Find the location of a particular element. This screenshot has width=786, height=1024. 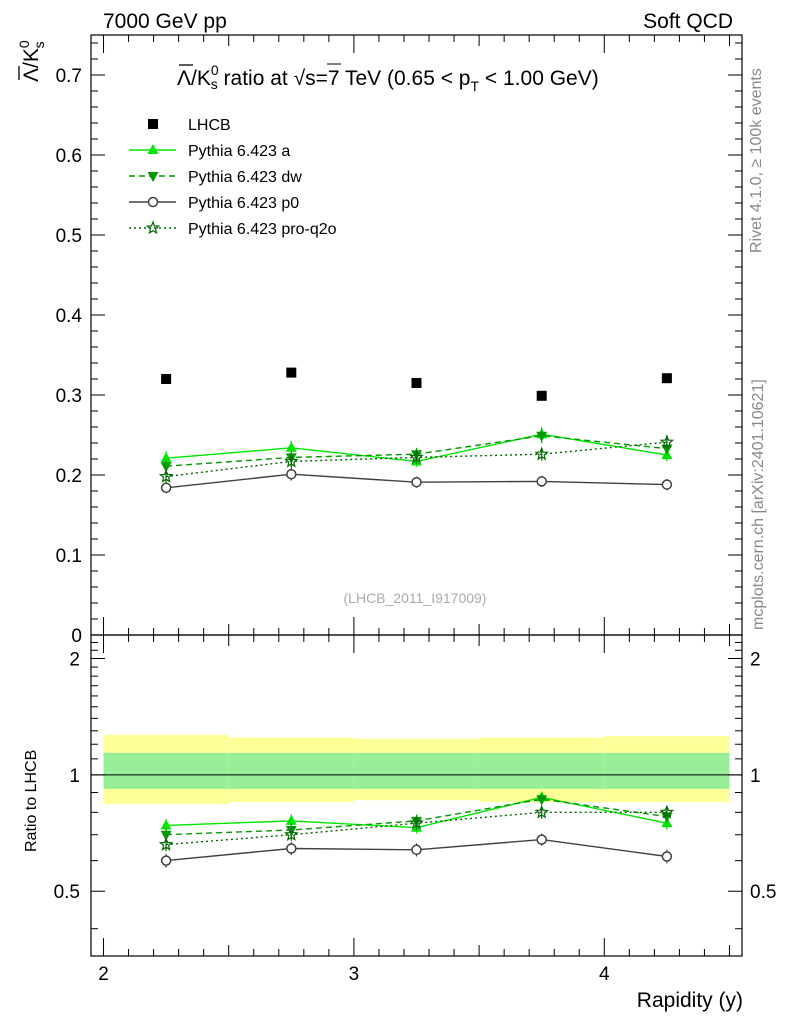

title-s-eq: s=7 TeV (0.65 < p is located at coordinates (387, 78).